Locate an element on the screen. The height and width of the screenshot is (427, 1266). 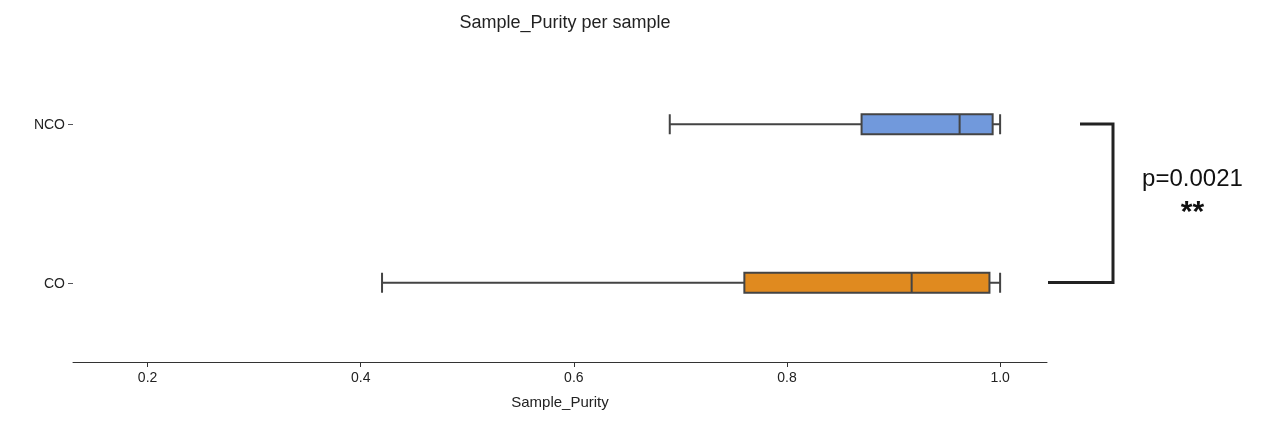
x-axis-title: Sample_Purity is located at coordinates (560, 401).